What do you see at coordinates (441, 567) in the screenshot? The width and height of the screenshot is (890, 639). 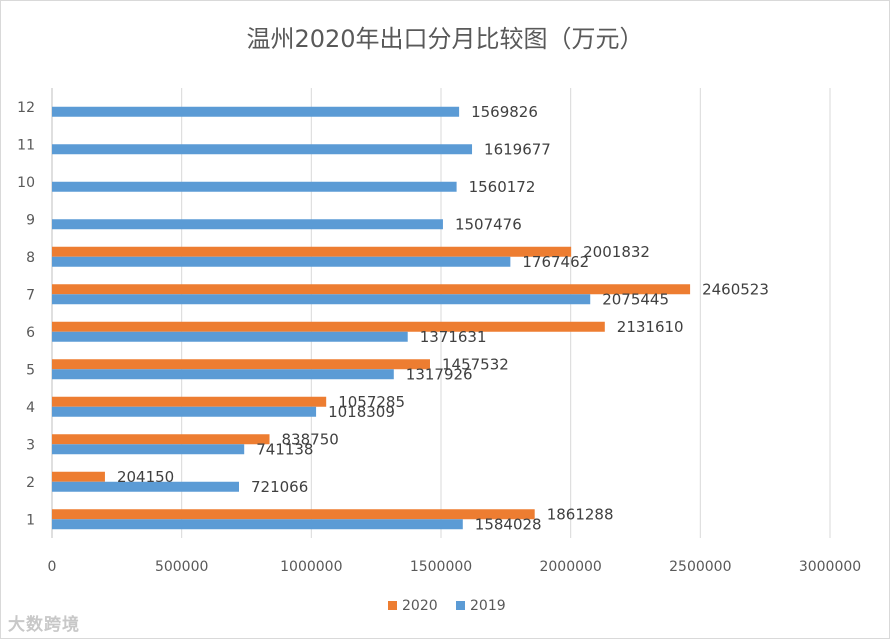 I see `x-tick-label-3: 1500000` at bounding box center [441, 567].